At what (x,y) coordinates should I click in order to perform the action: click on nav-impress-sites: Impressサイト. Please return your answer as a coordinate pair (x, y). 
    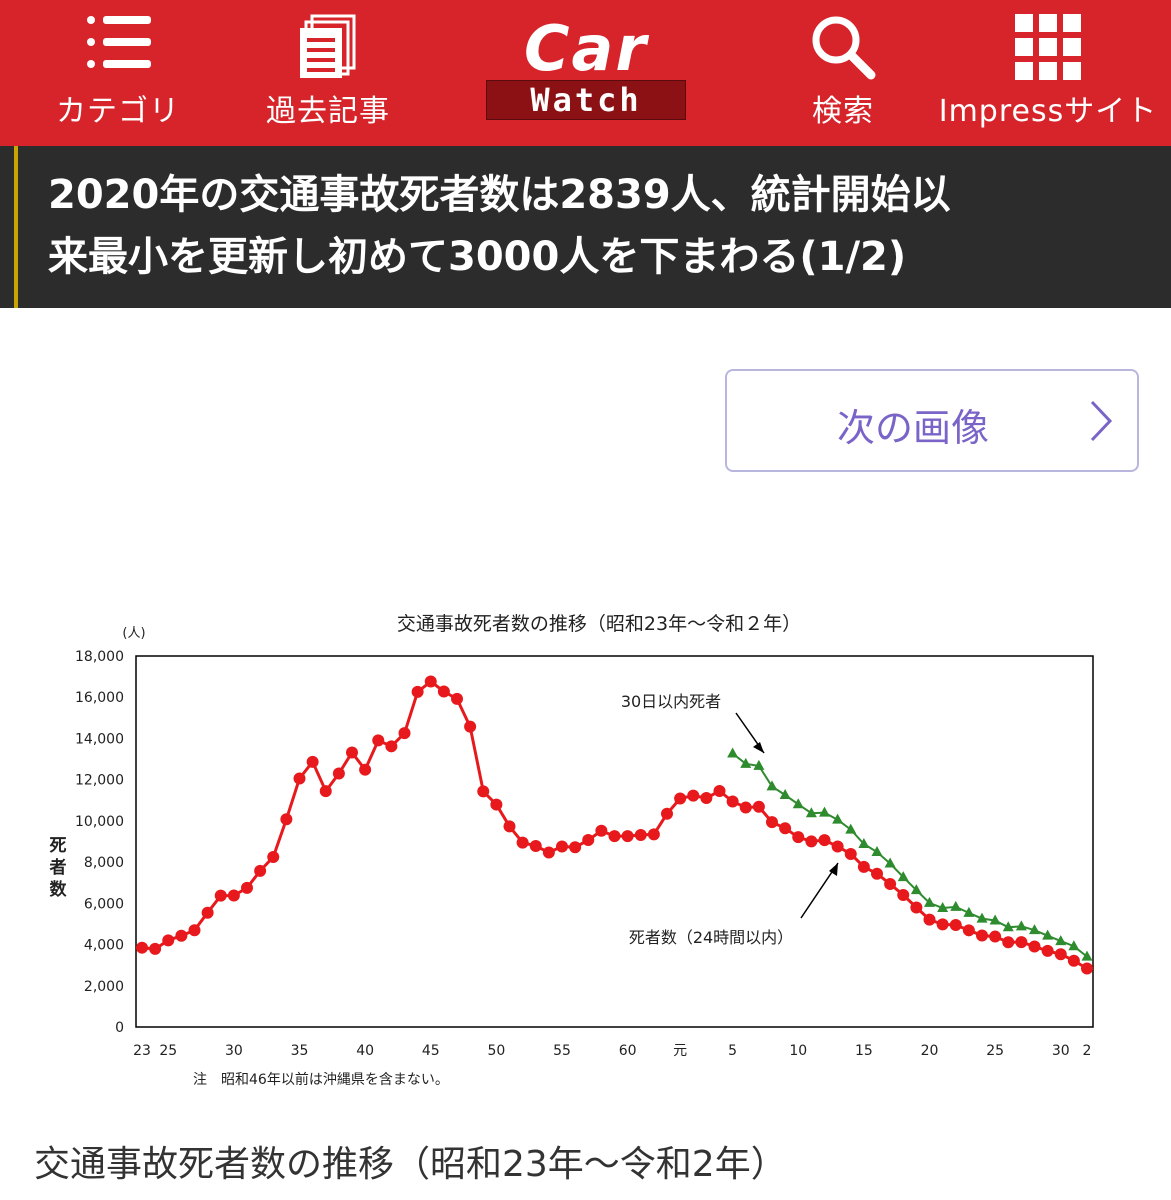
    Looking at the image, I should click on (1048, 73).